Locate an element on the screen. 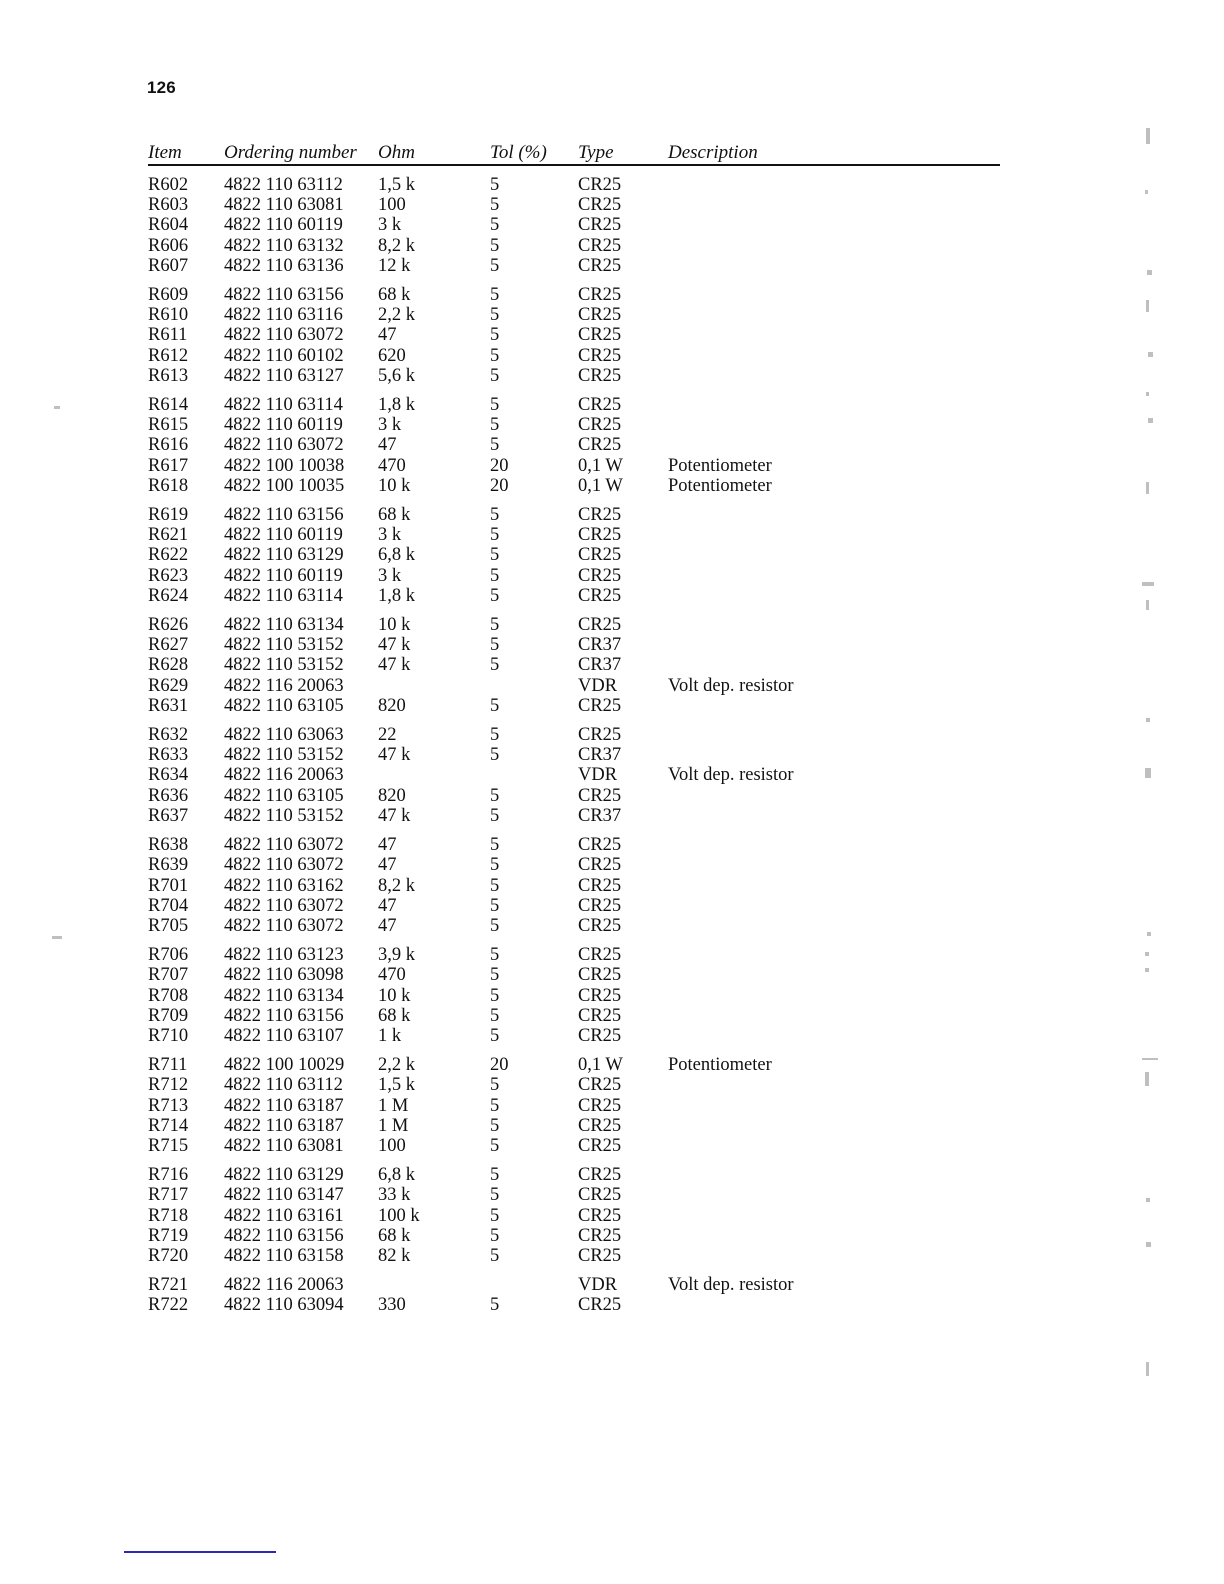 This screenshot has height=1584, width=1224. cell-item: R602 is located at coordinates (168, 185).